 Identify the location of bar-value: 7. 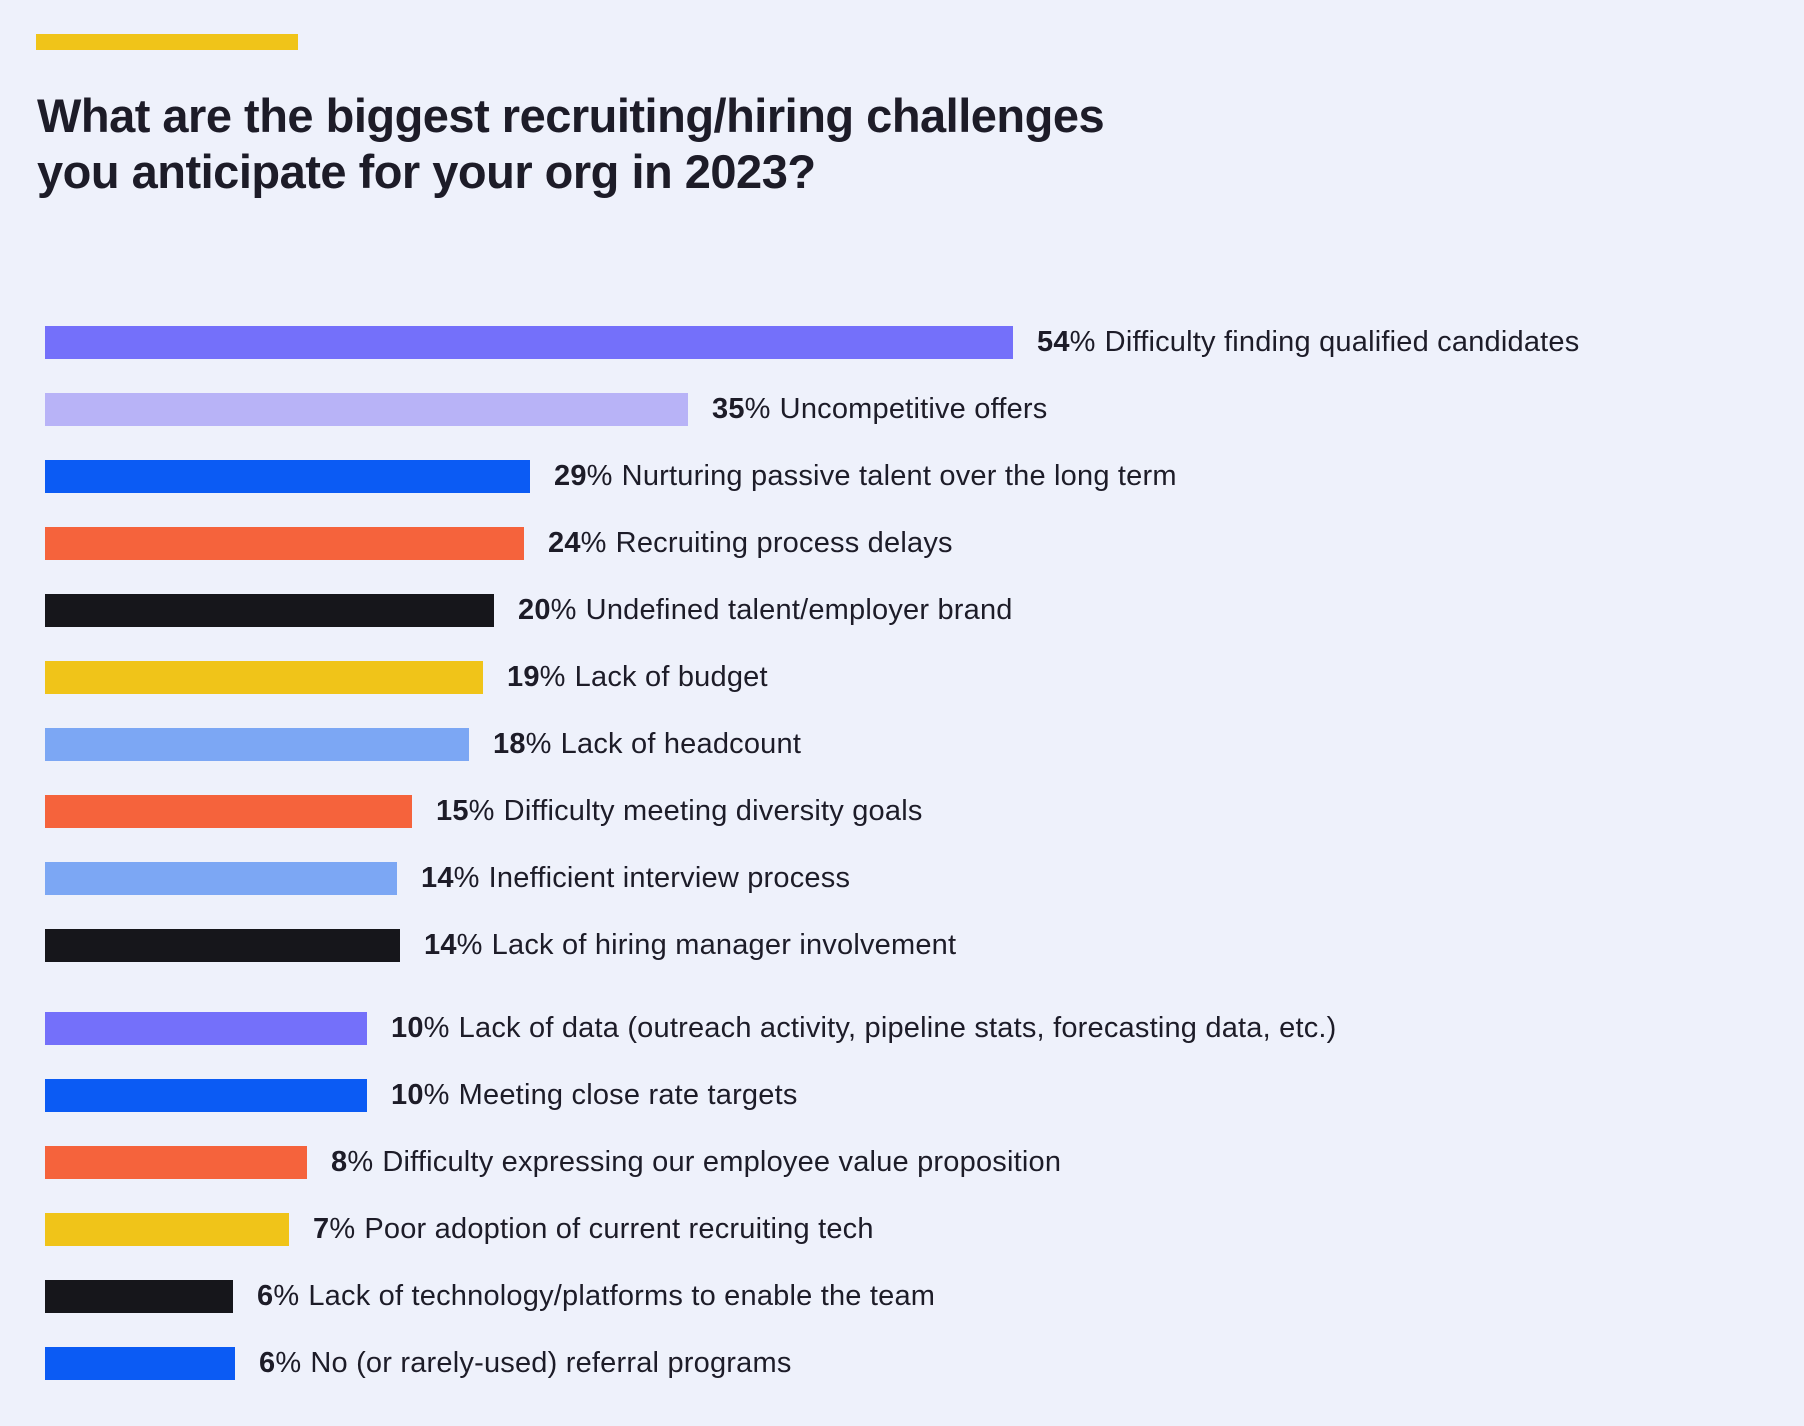
(321, 1229).